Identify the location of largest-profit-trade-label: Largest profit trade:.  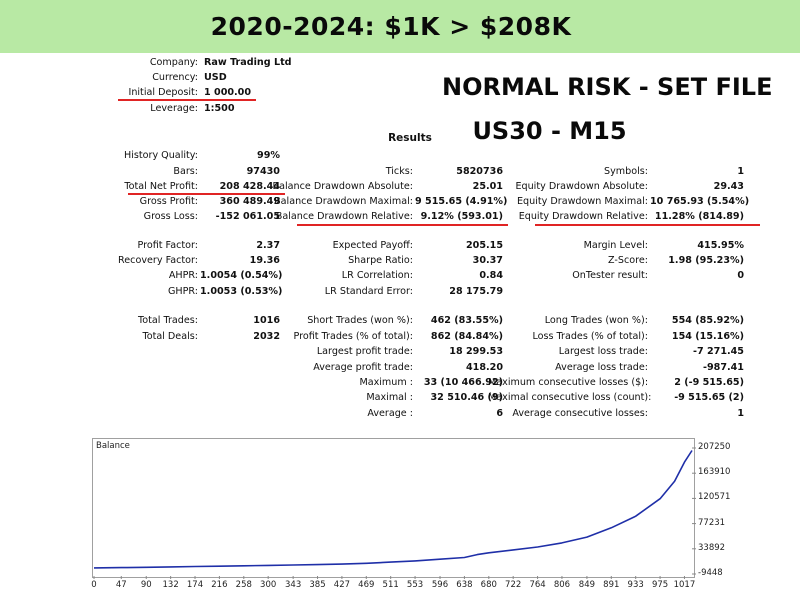
(364, 351).